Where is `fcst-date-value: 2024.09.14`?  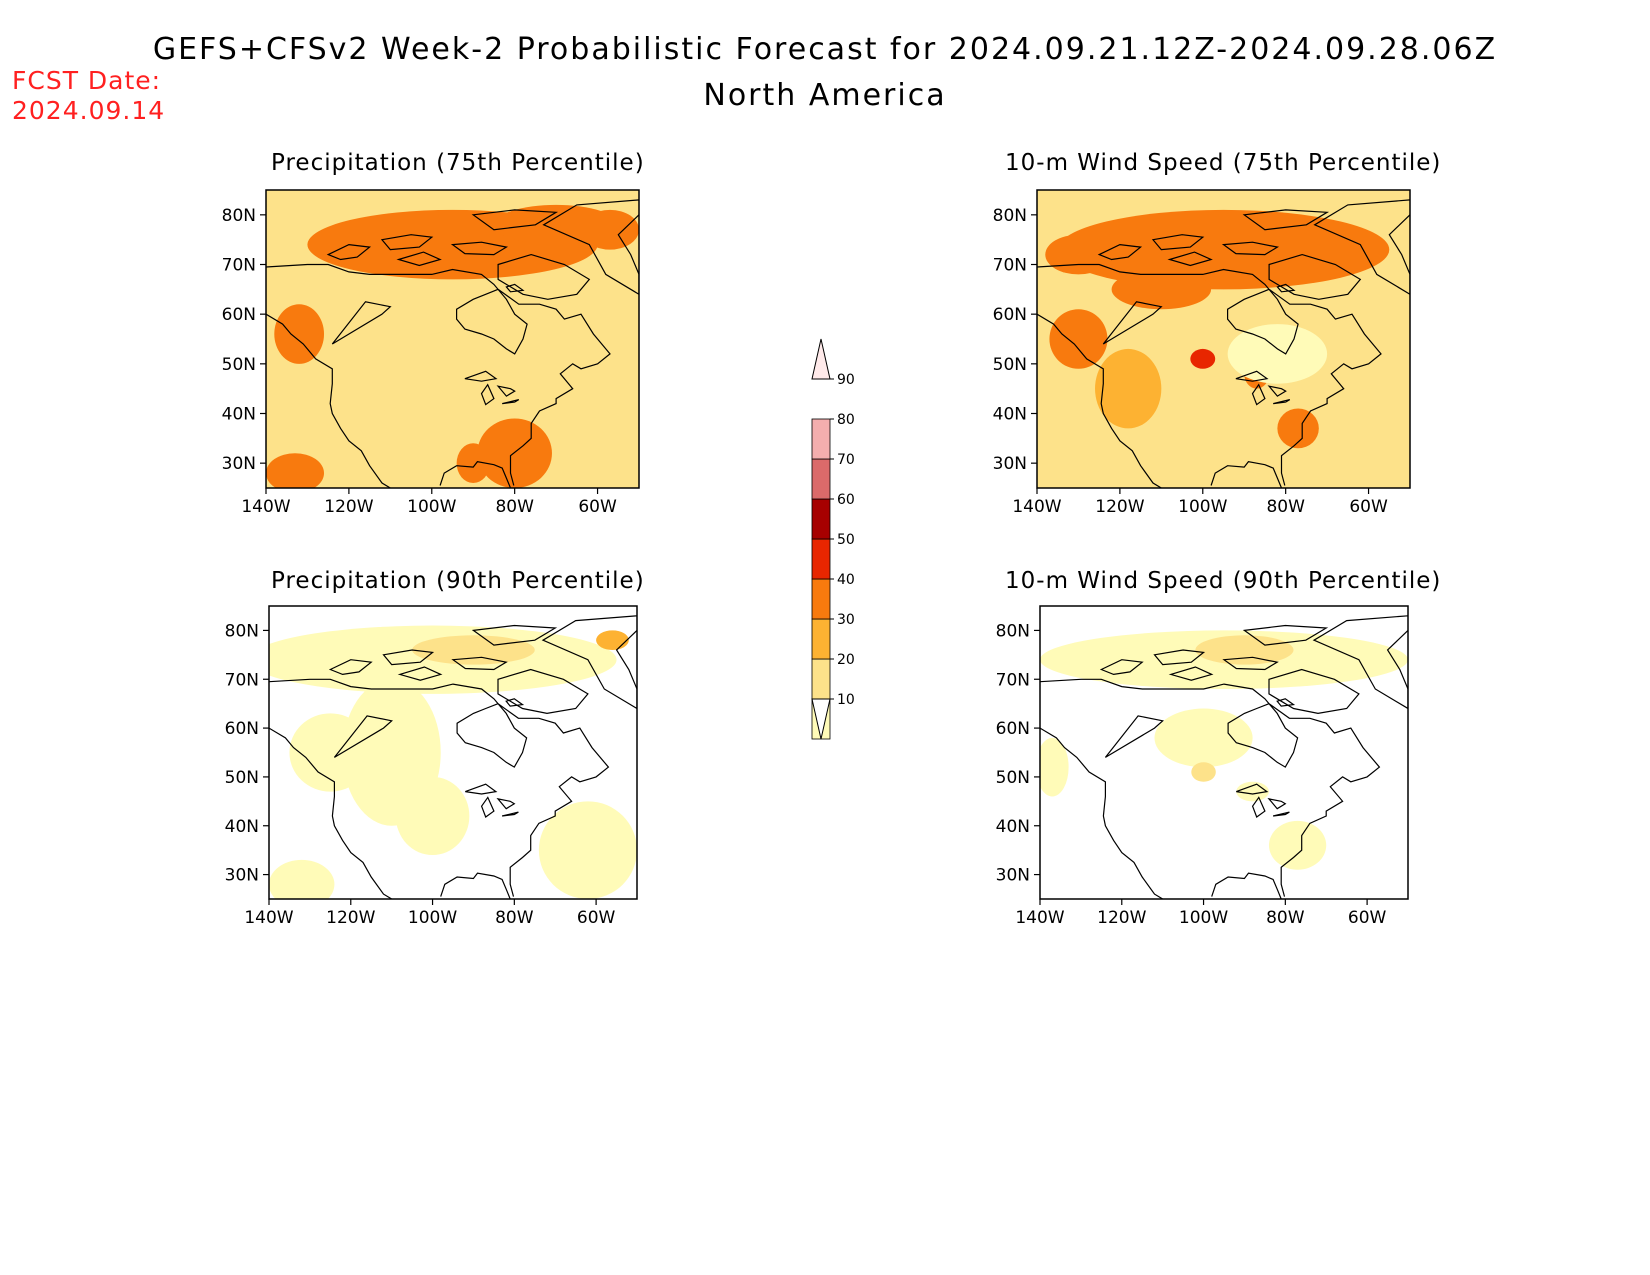 fcst-date-value: 2024.09.14 is located at coordinates (89, 110).